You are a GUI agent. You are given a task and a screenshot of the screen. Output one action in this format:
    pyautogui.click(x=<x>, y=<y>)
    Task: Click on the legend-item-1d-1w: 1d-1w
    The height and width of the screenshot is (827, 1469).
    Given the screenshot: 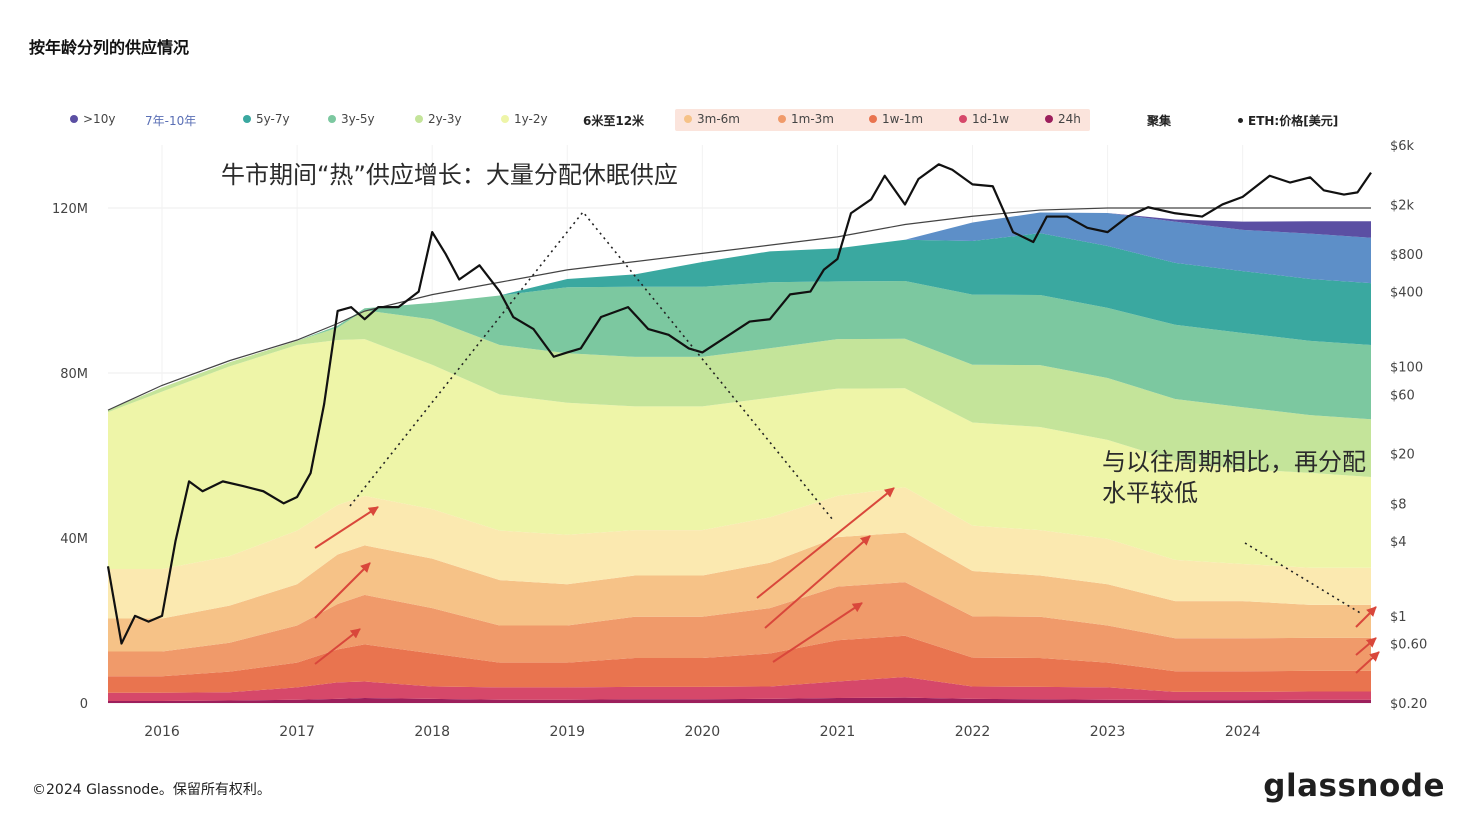 What is the action you would take?
    pyautogui.click(x=984, y=119)
    